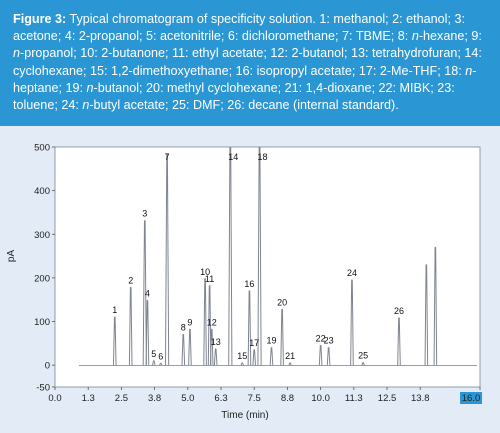  What do you see at coordinates (130, 281) in the screenshot?
I see `peak-label: 2` at bounding box center [130, 281].